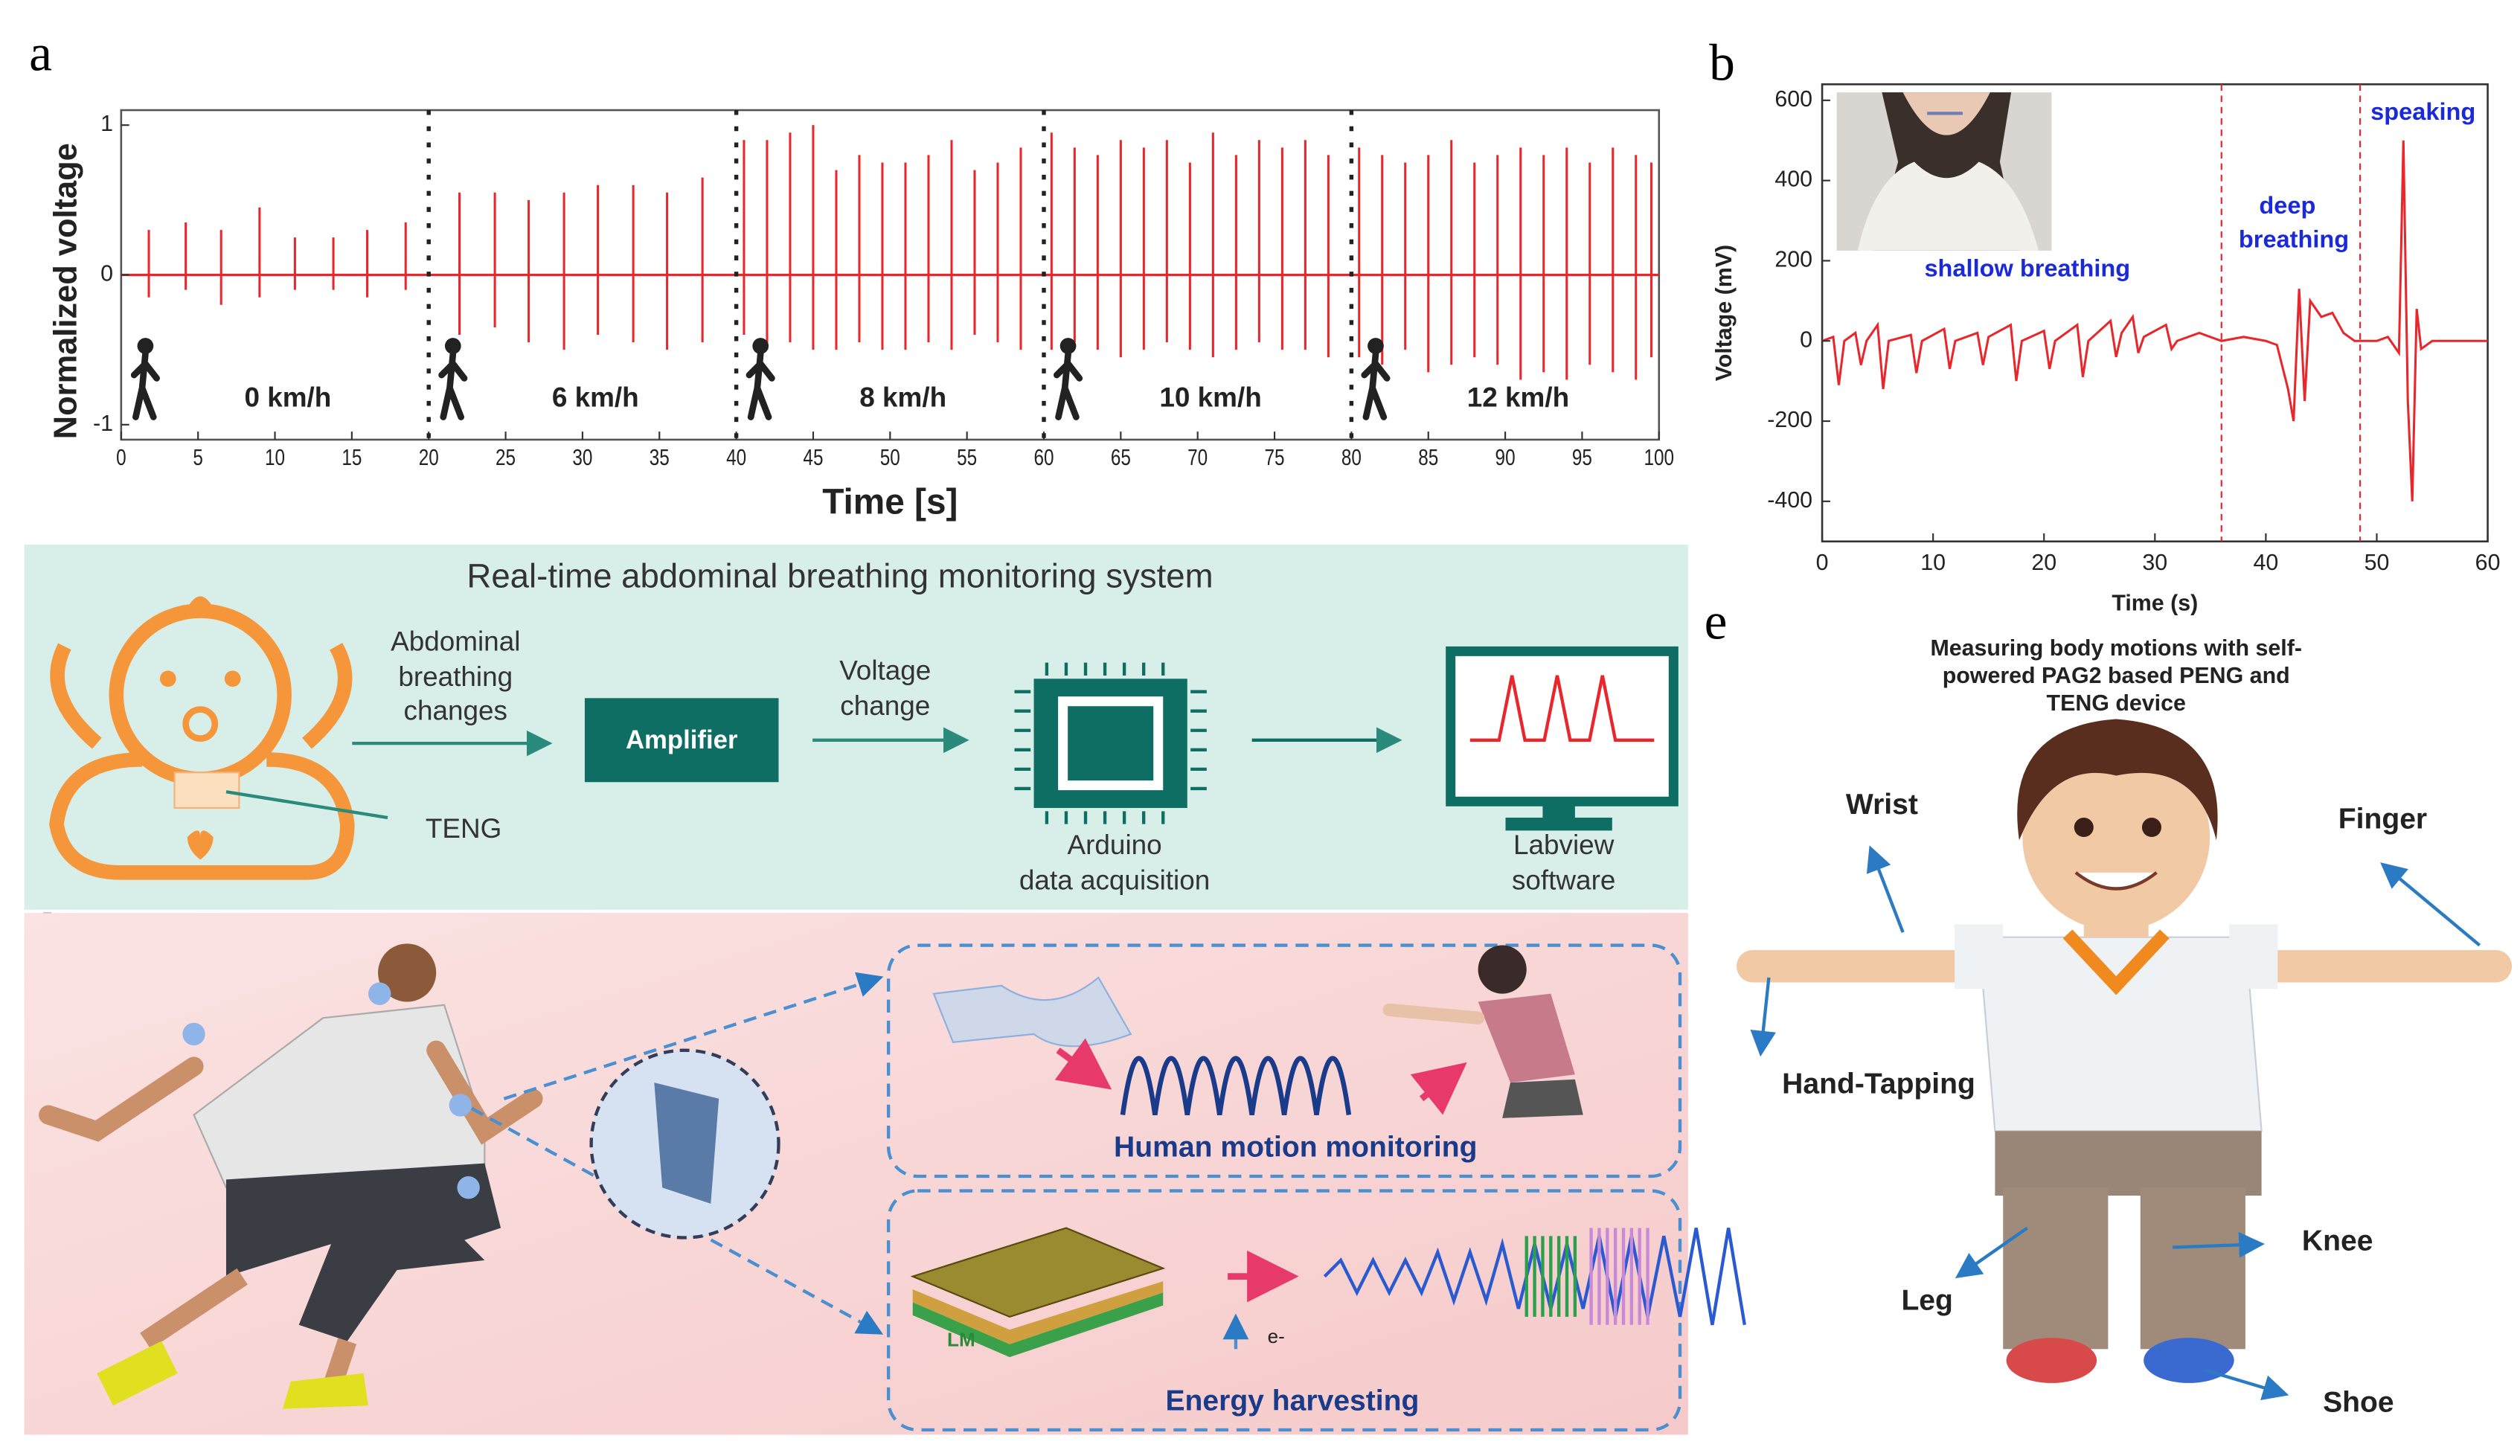 The image size is (2520, 1456). I want to click on x-tick-label: 70, so click(1197, 457).